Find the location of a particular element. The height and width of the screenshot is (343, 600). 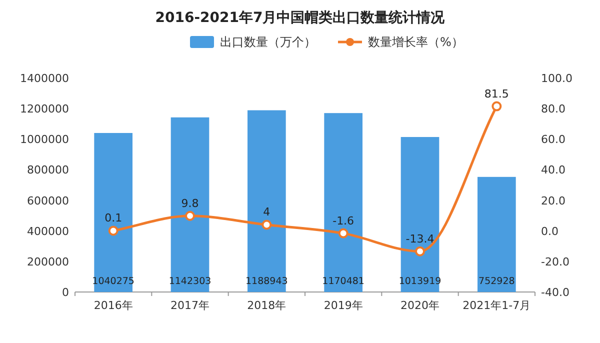

data-label: -13.4 is located at coordinates (420, 239).